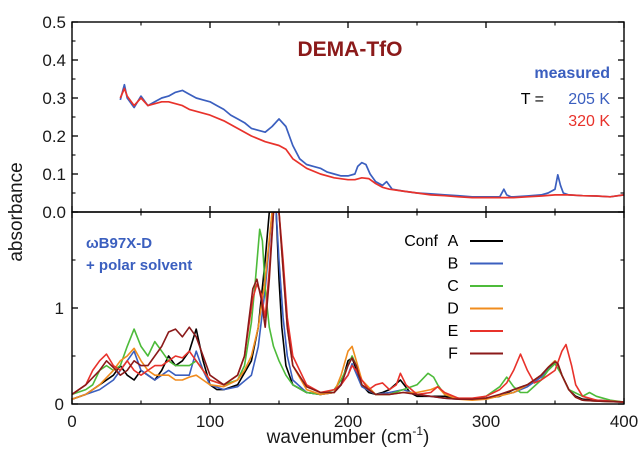 This screenshot has height=455, width=642. I want to click on bottom-y-tick-label: 1, so click(59, 308).